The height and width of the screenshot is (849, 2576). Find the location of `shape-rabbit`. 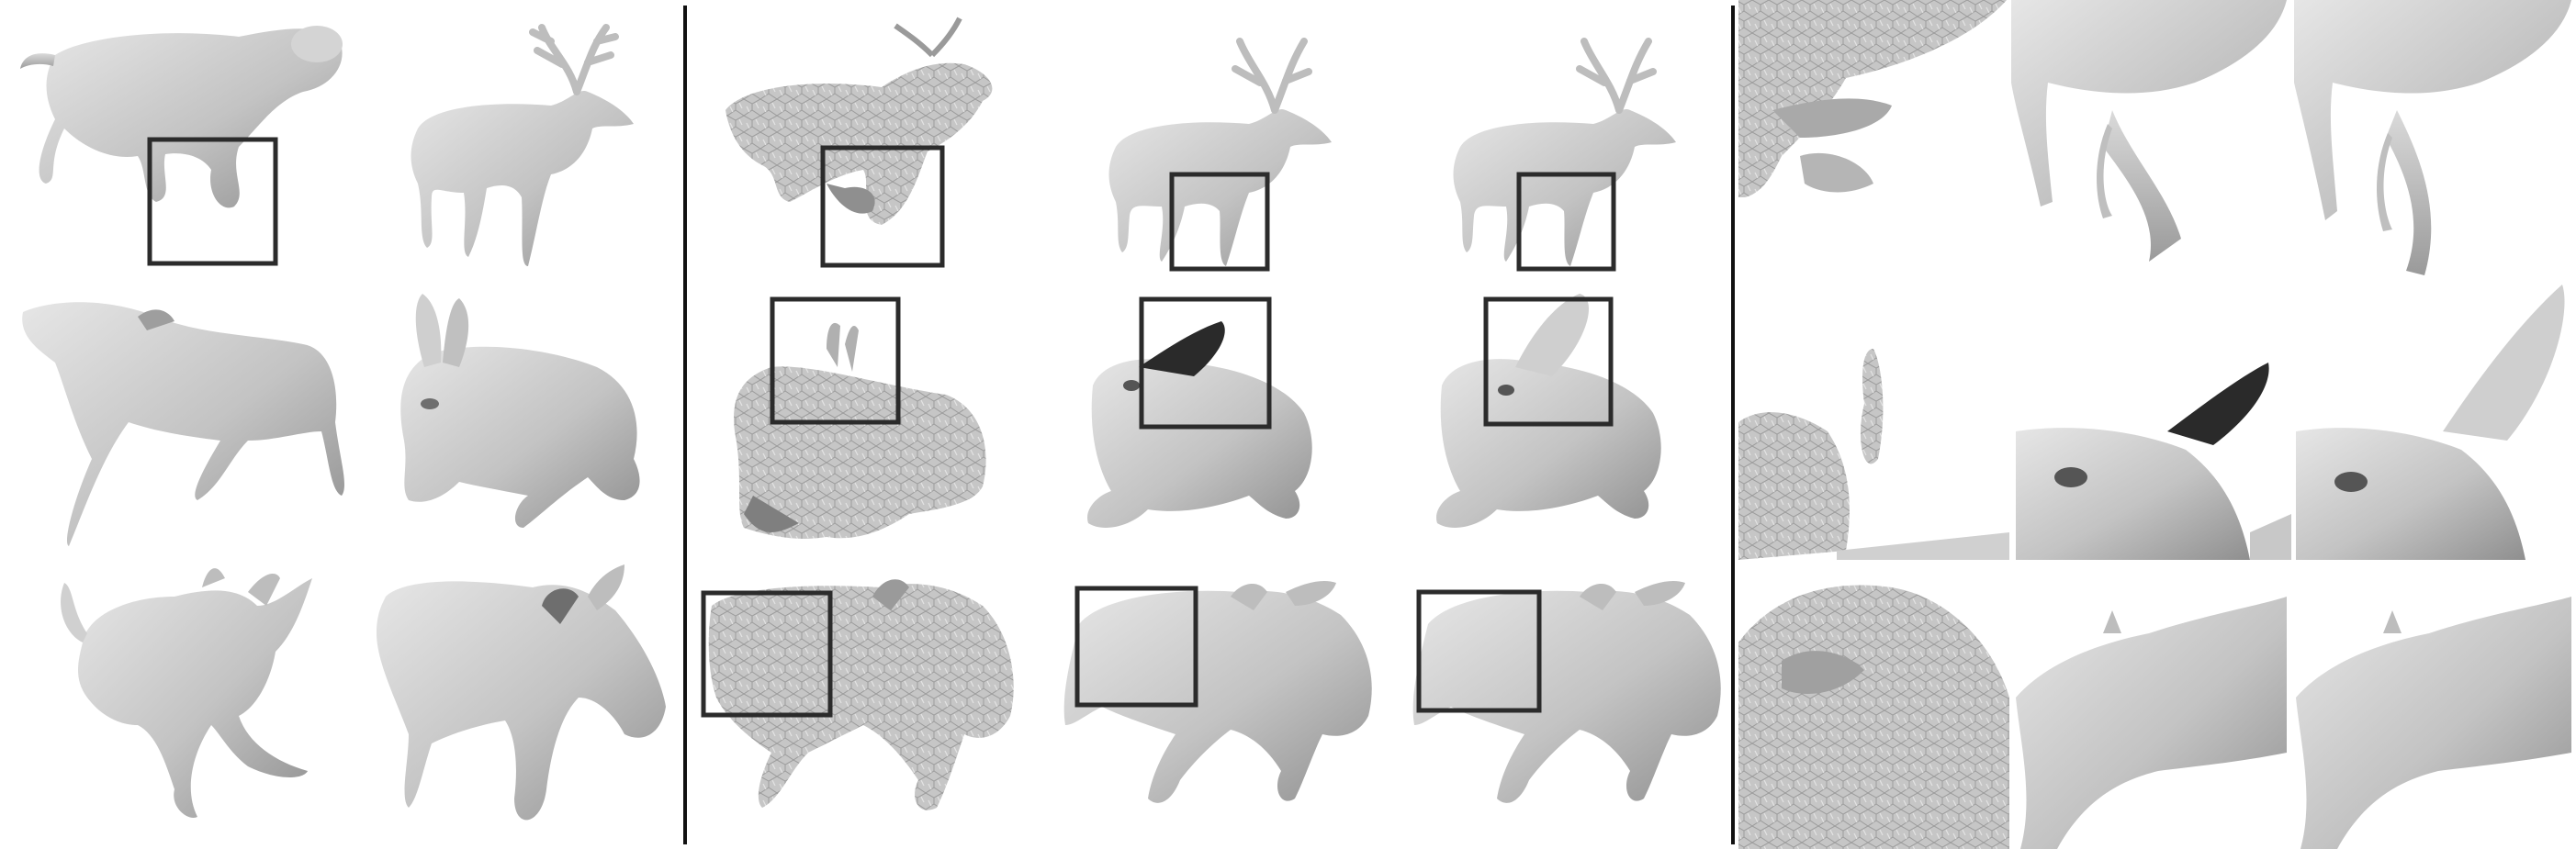

shape-rabbit is located at coordinates (520, 411).